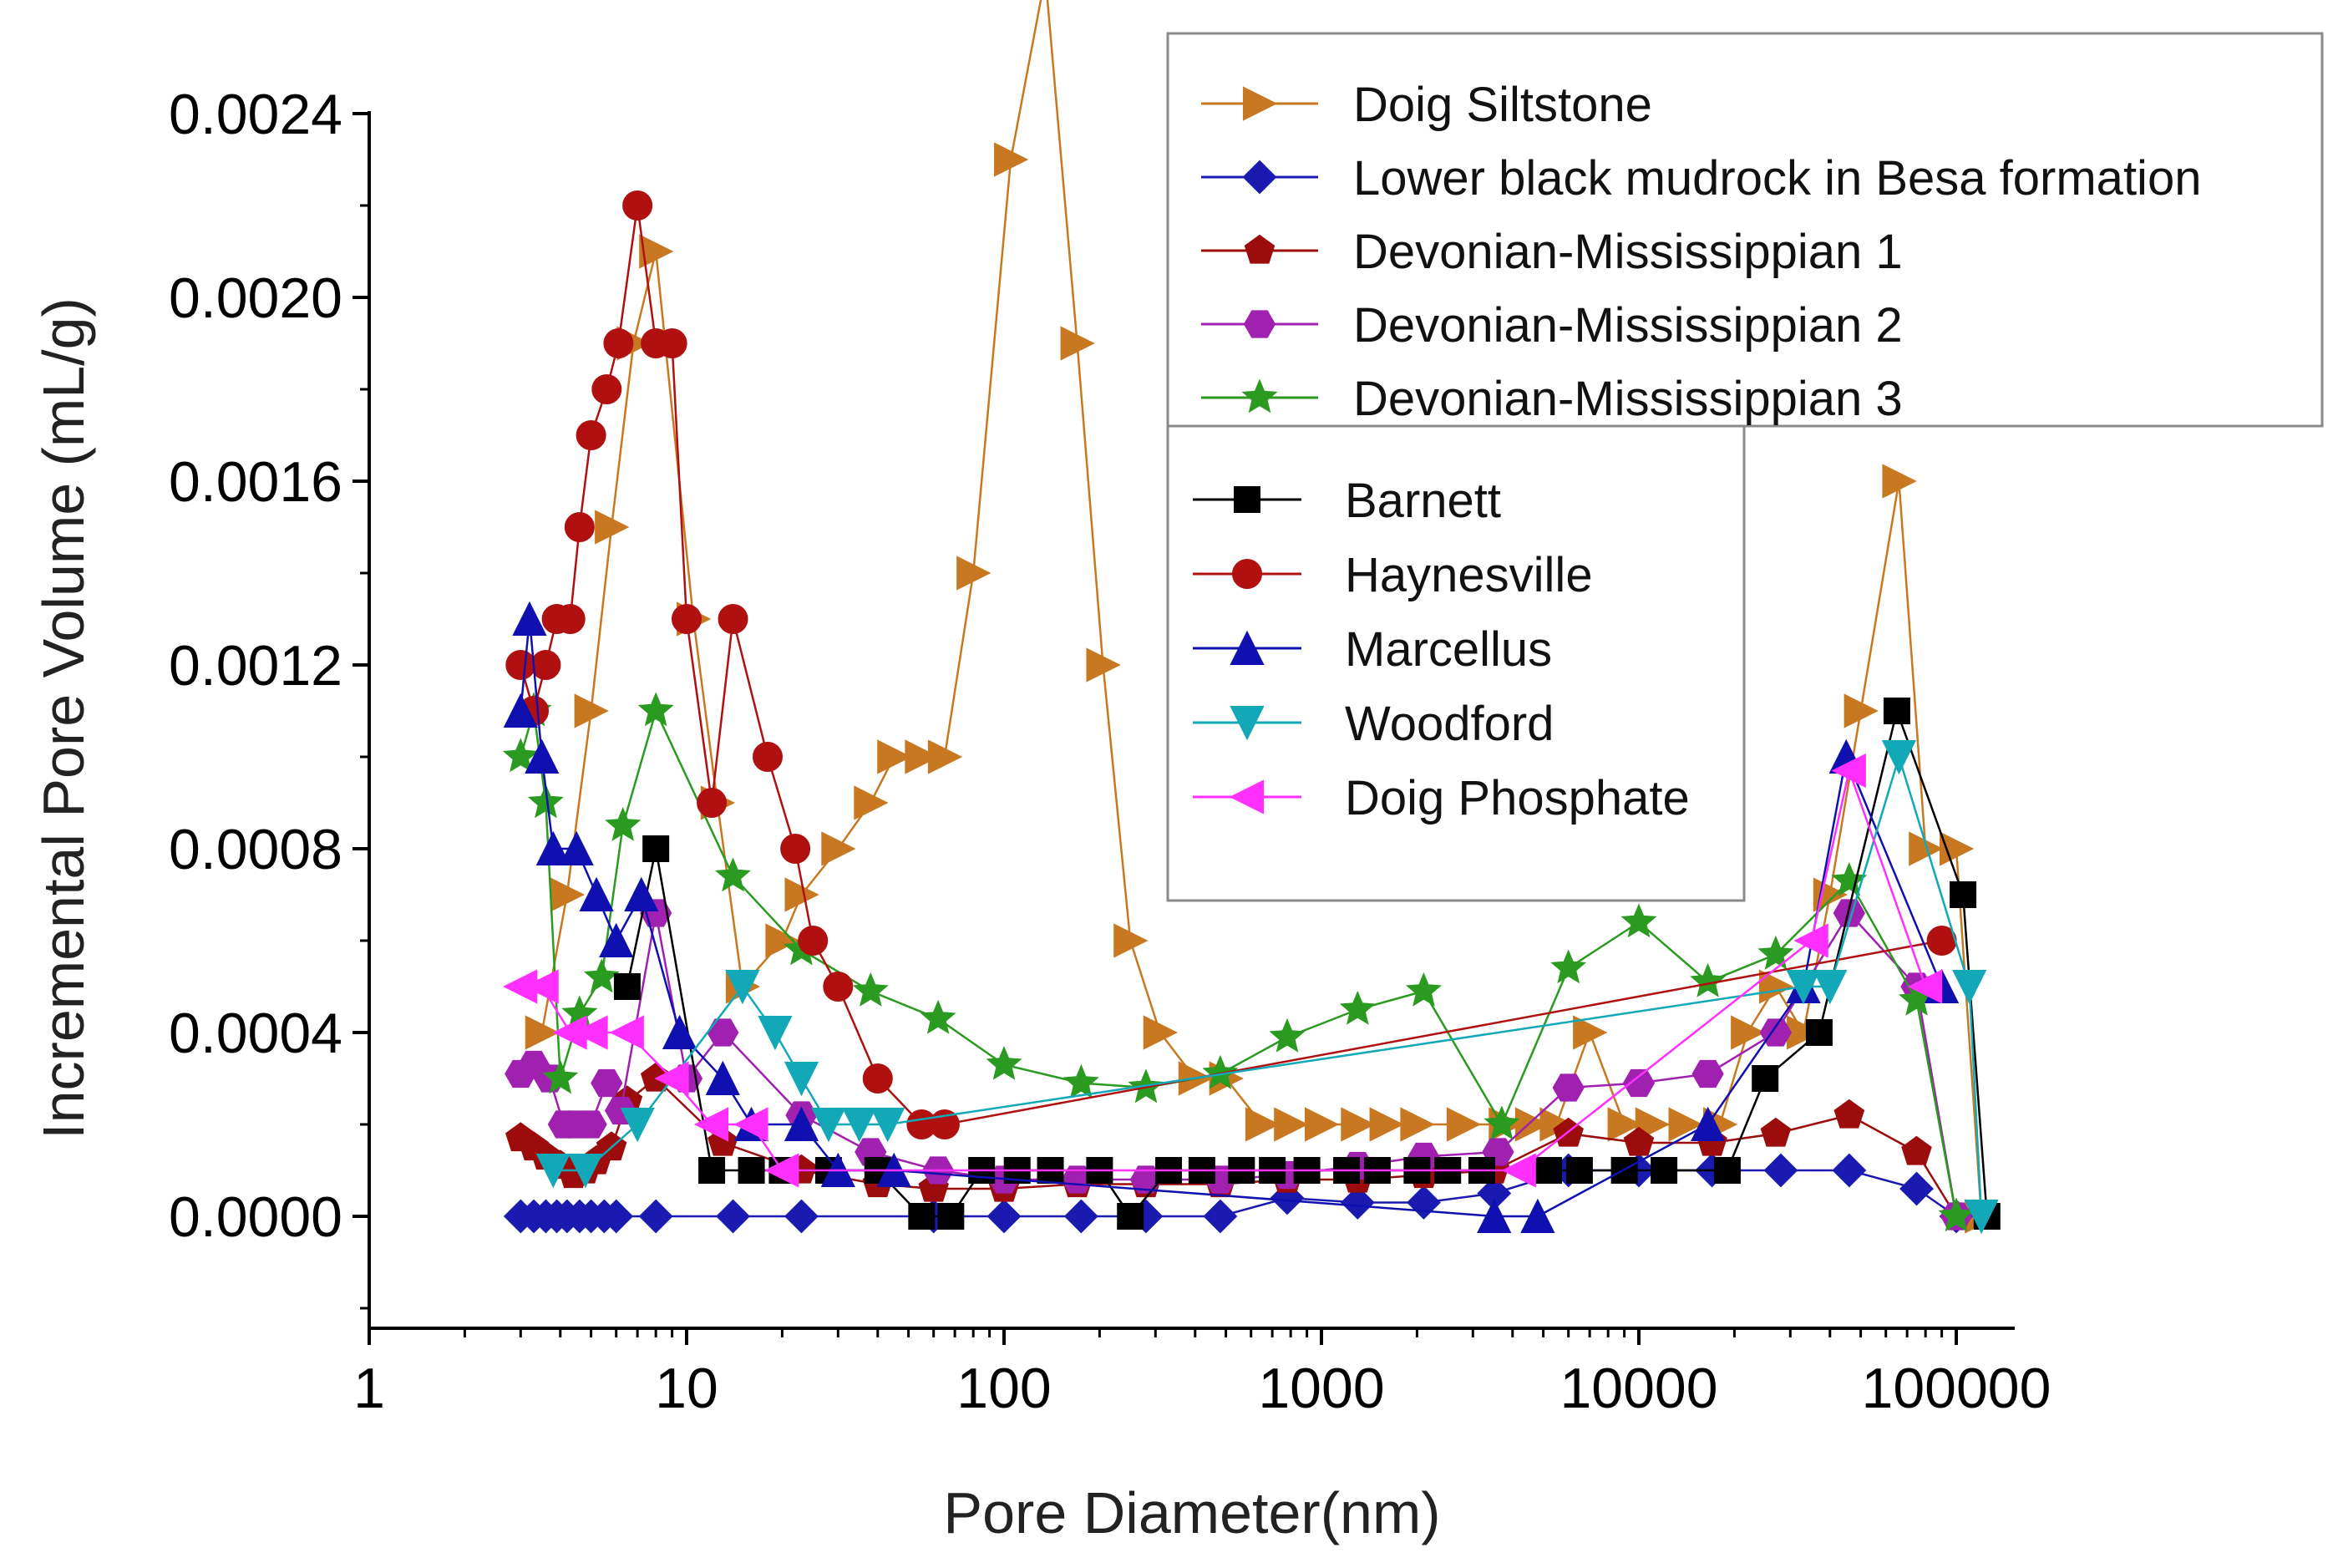  I want to click on legend-marker-barnett, so click(1247, 500).